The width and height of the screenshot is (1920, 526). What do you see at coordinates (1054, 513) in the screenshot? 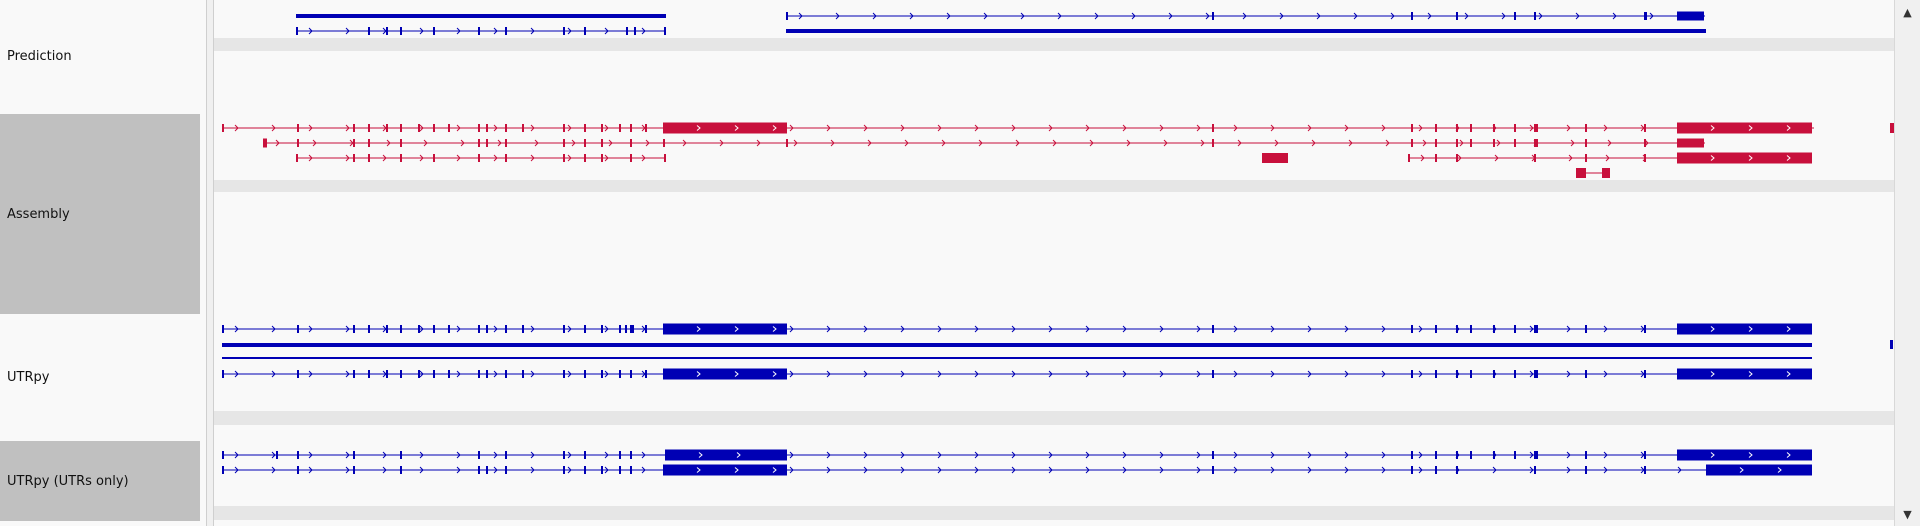
I see `track-gap-band` at bounding box center [1054, 513].